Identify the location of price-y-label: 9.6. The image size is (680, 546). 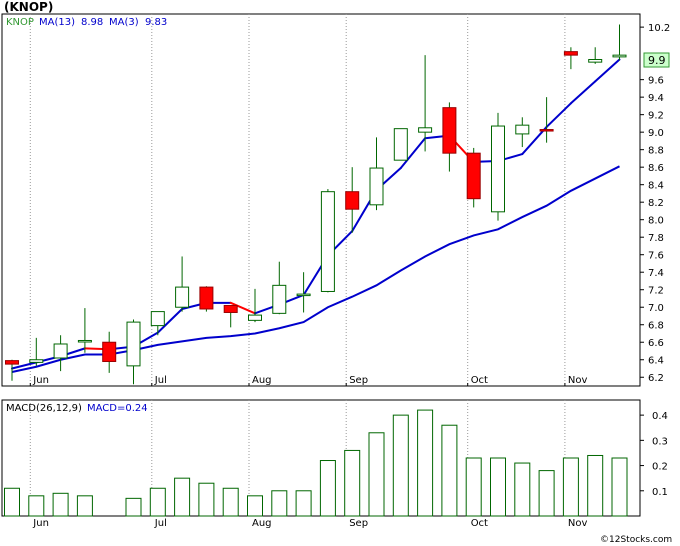
(656, 81).